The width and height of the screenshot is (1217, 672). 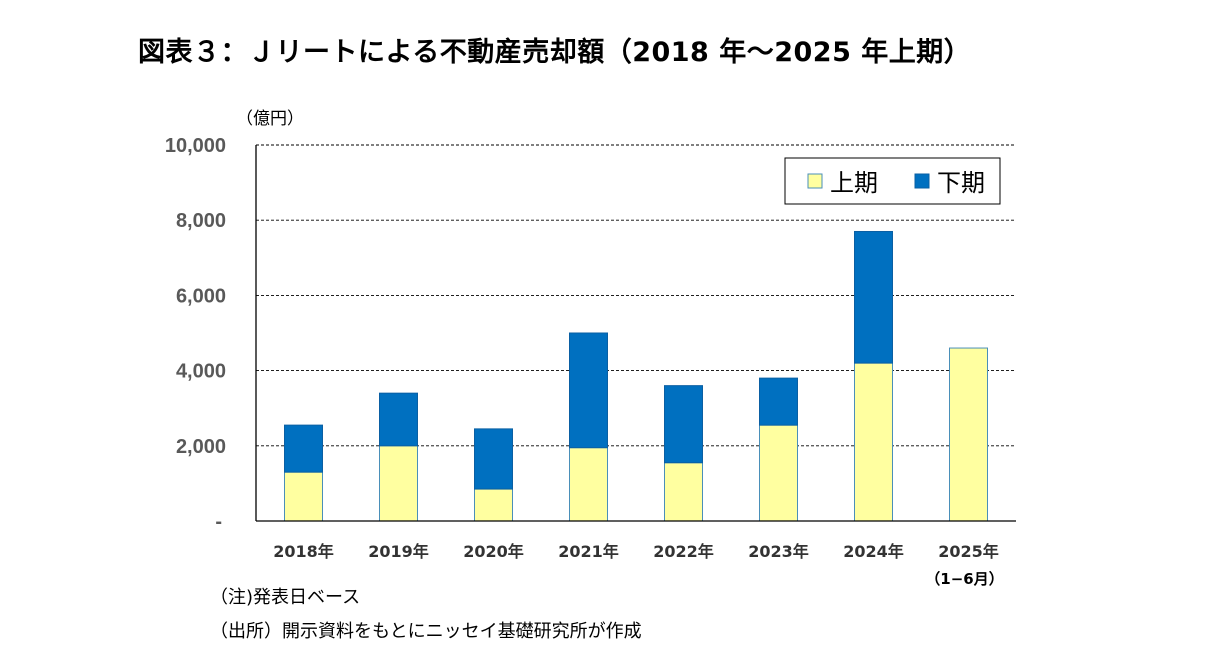 What do you see at coordinates (270, 119) in the screenshot?
I see `y-axis-unit-label: （億円）` at bounding box center [270, 119].